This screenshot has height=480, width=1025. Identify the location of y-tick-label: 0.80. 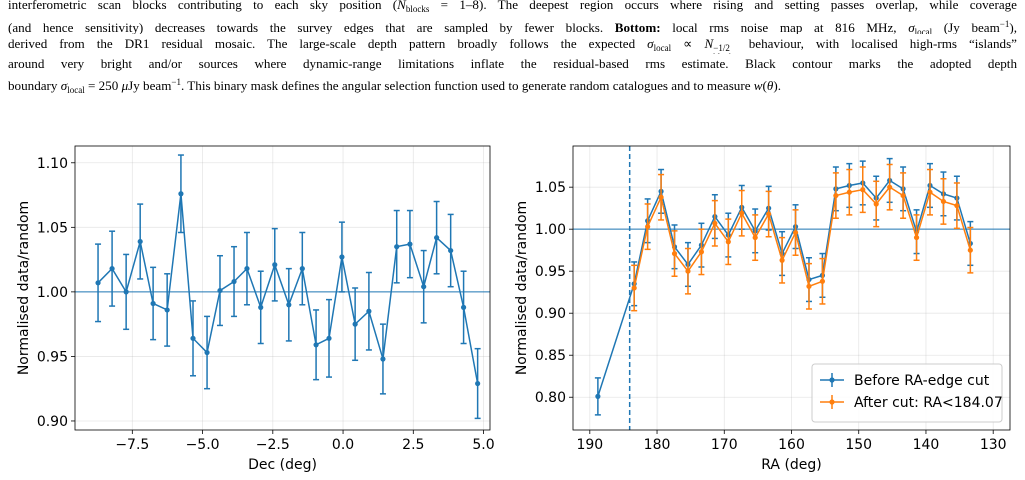
(550, 398).